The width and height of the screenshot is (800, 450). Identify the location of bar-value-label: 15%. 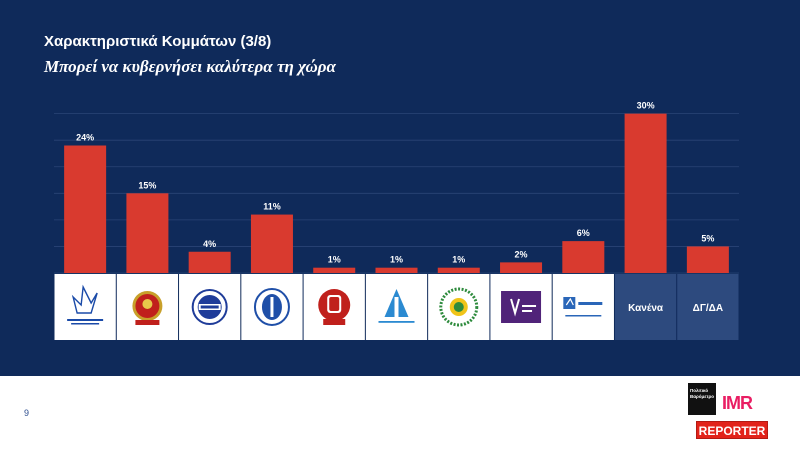
(147, 185).